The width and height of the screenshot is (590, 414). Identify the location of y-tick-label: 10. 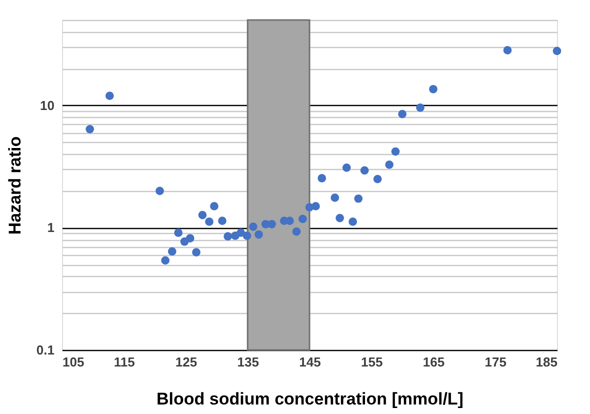
(47, 105).